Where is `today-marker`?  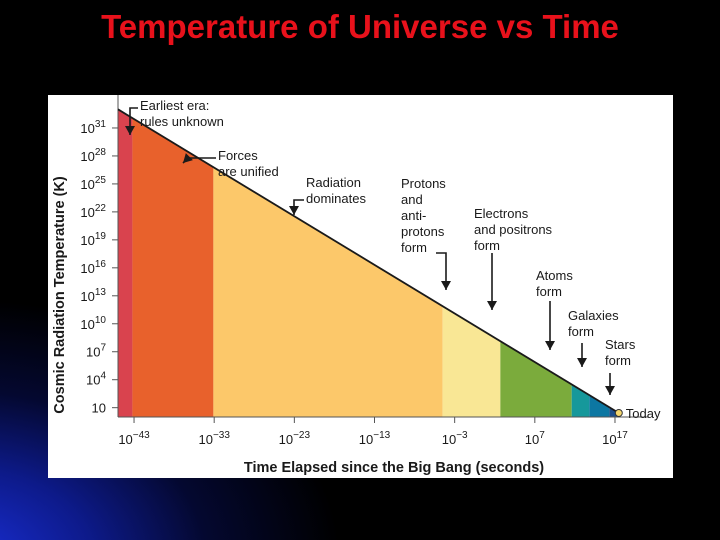
today-marker is located at coordinates (618, 412).